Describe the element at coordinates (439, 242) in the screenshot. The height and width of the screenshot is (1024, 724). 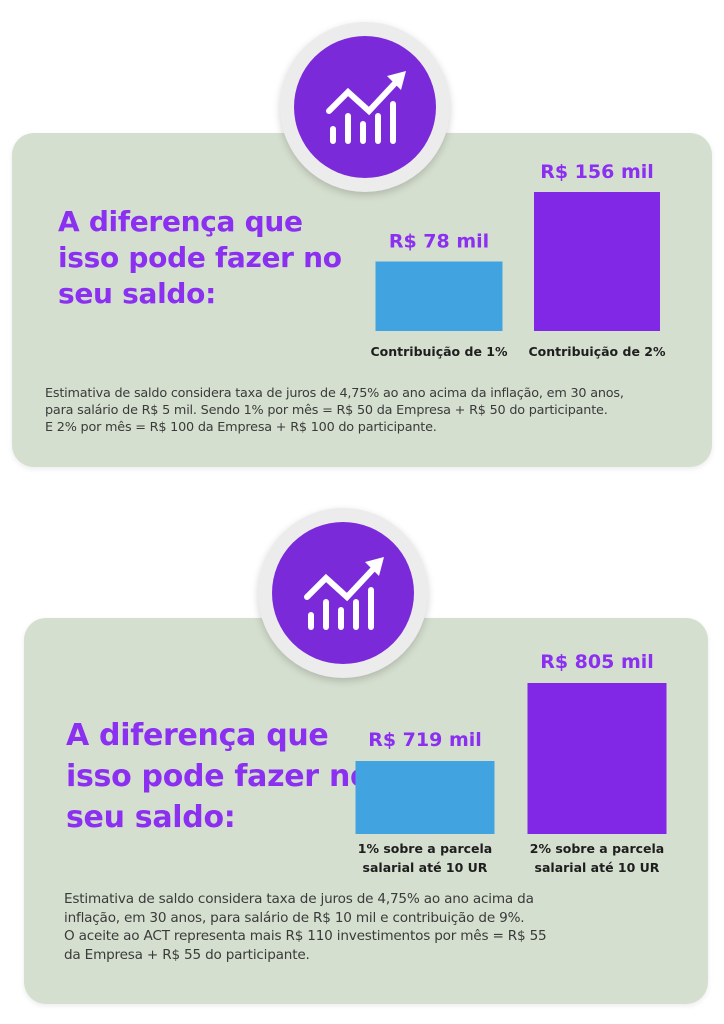
I see `panel-1-bar-1-value-label: R$ 78 mil` at that location.